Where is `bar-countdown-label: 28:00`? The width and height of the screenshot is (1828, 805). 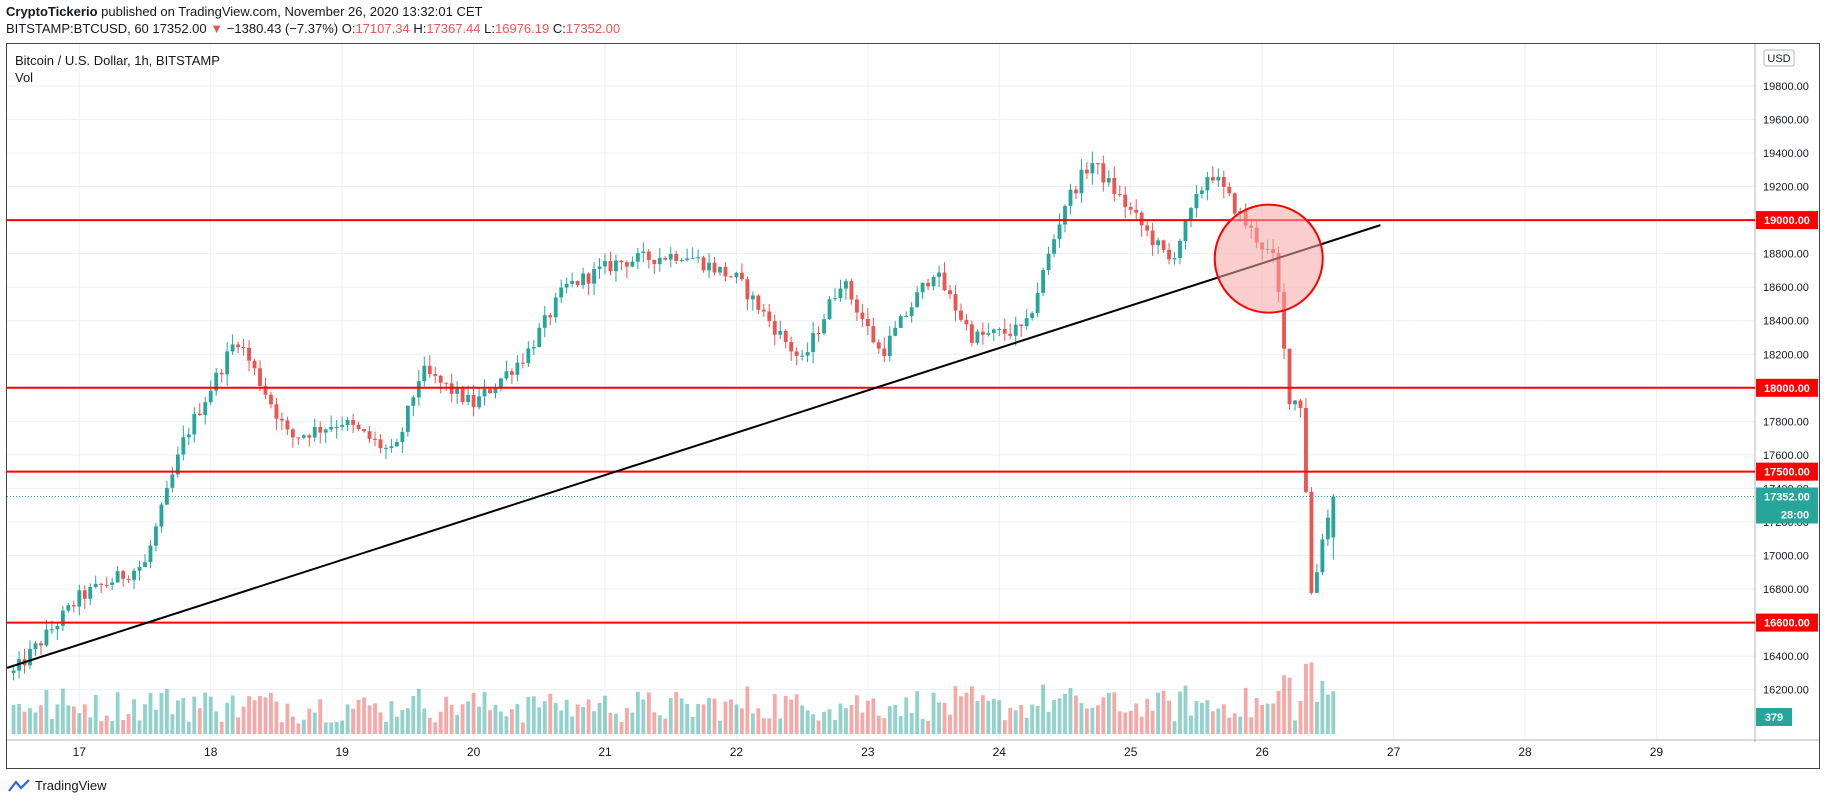
bar-countdown-label: 28:00 is located at coordinates (1795, 515).